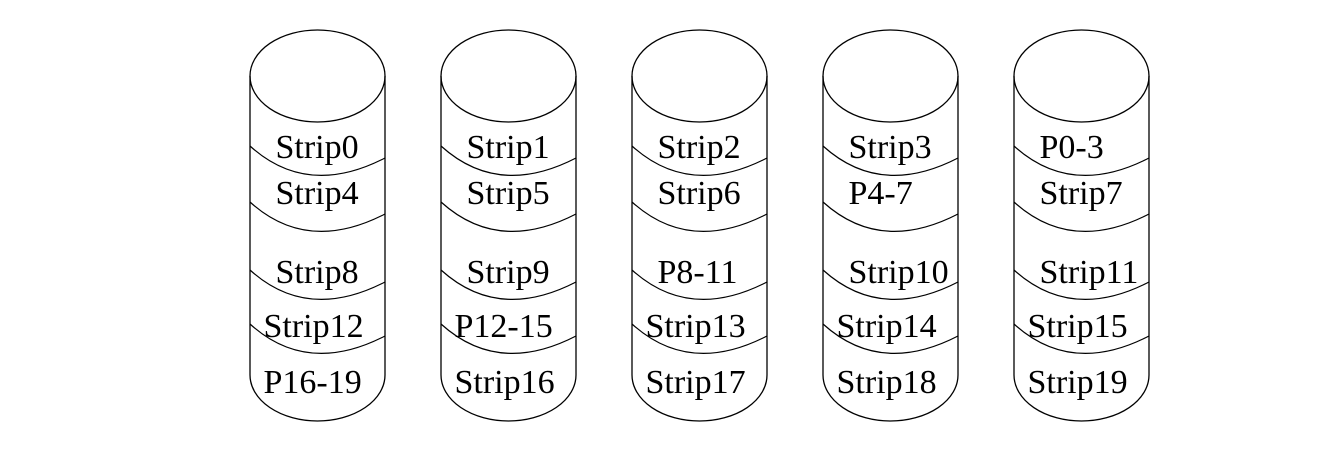  I want to click on strip-label: Strip8, so click(317, 272).